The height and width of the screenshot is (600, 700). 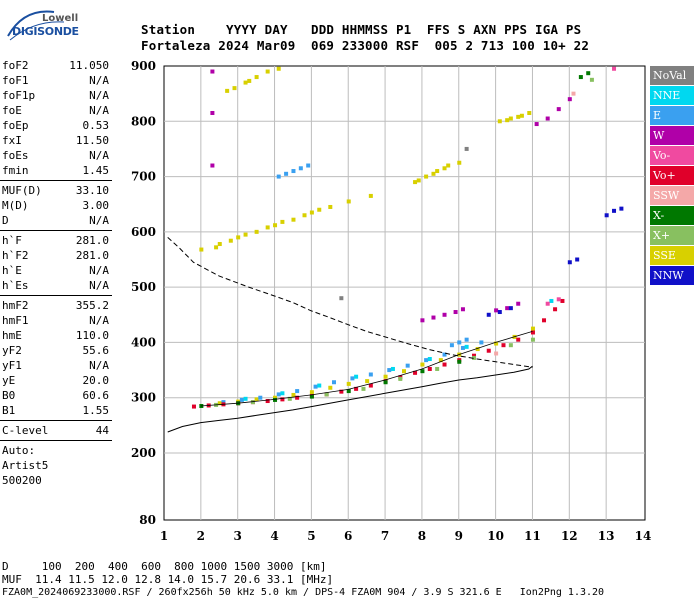 What do you see at coordinates (12, 140) in the screenshot?
I see `param-label: fxI` at bounding box center [12, 140].